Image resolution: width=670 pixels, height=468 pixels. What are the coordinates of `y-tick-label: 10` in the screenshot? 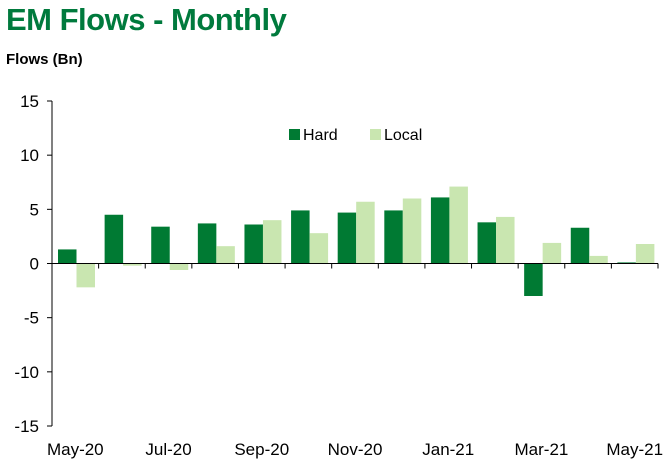 It's located at (29, 155).